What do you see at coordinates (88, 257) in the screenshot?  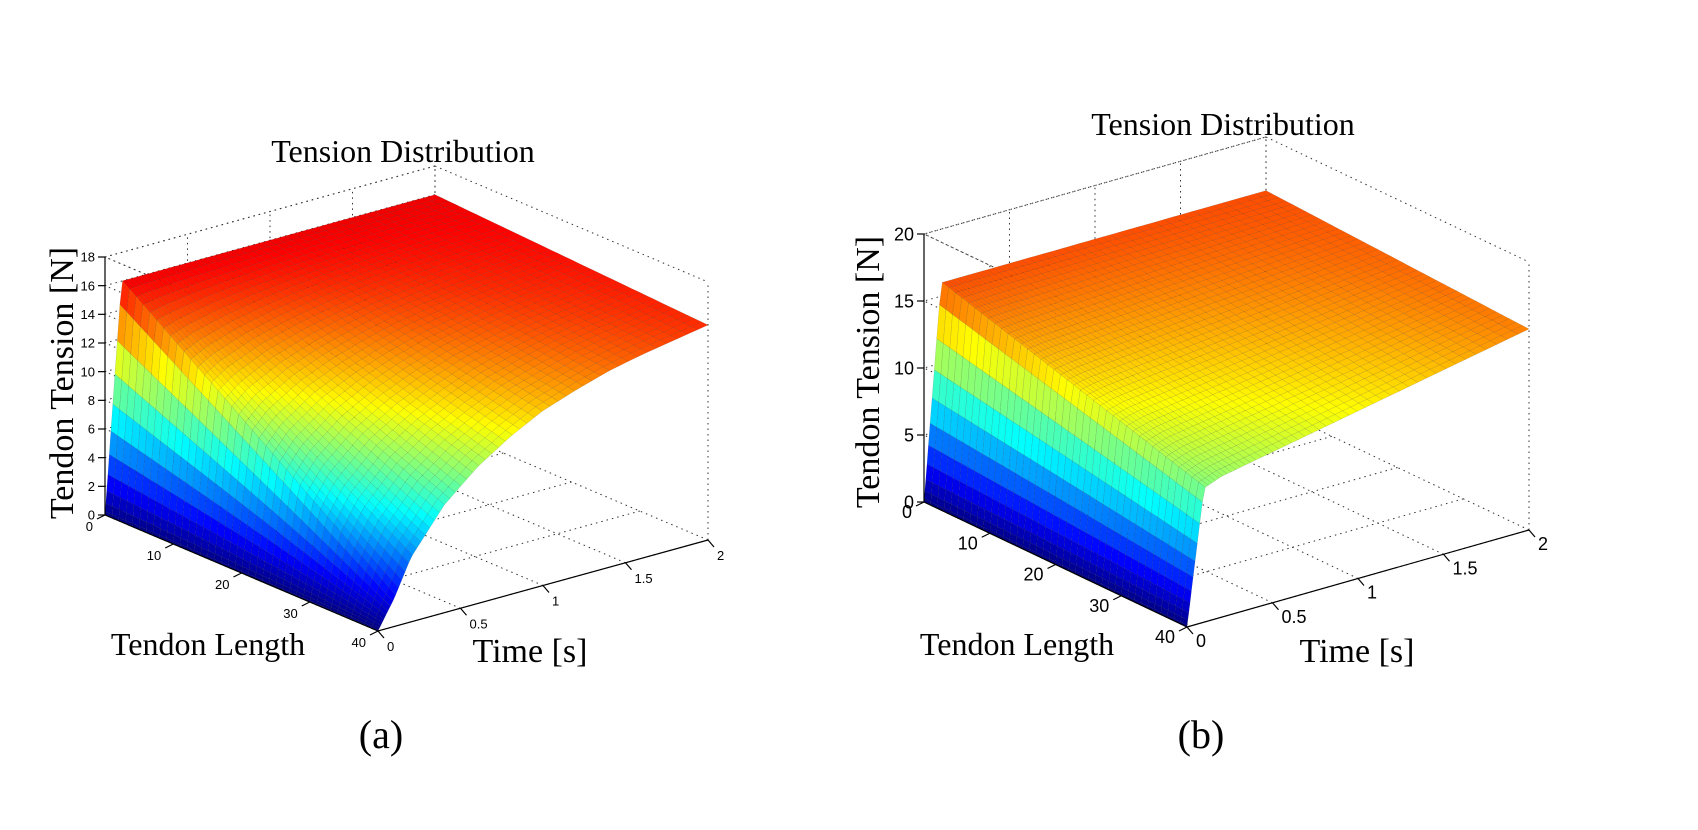 I see `z-tick-label: 18` at bounding box center [88, 257].